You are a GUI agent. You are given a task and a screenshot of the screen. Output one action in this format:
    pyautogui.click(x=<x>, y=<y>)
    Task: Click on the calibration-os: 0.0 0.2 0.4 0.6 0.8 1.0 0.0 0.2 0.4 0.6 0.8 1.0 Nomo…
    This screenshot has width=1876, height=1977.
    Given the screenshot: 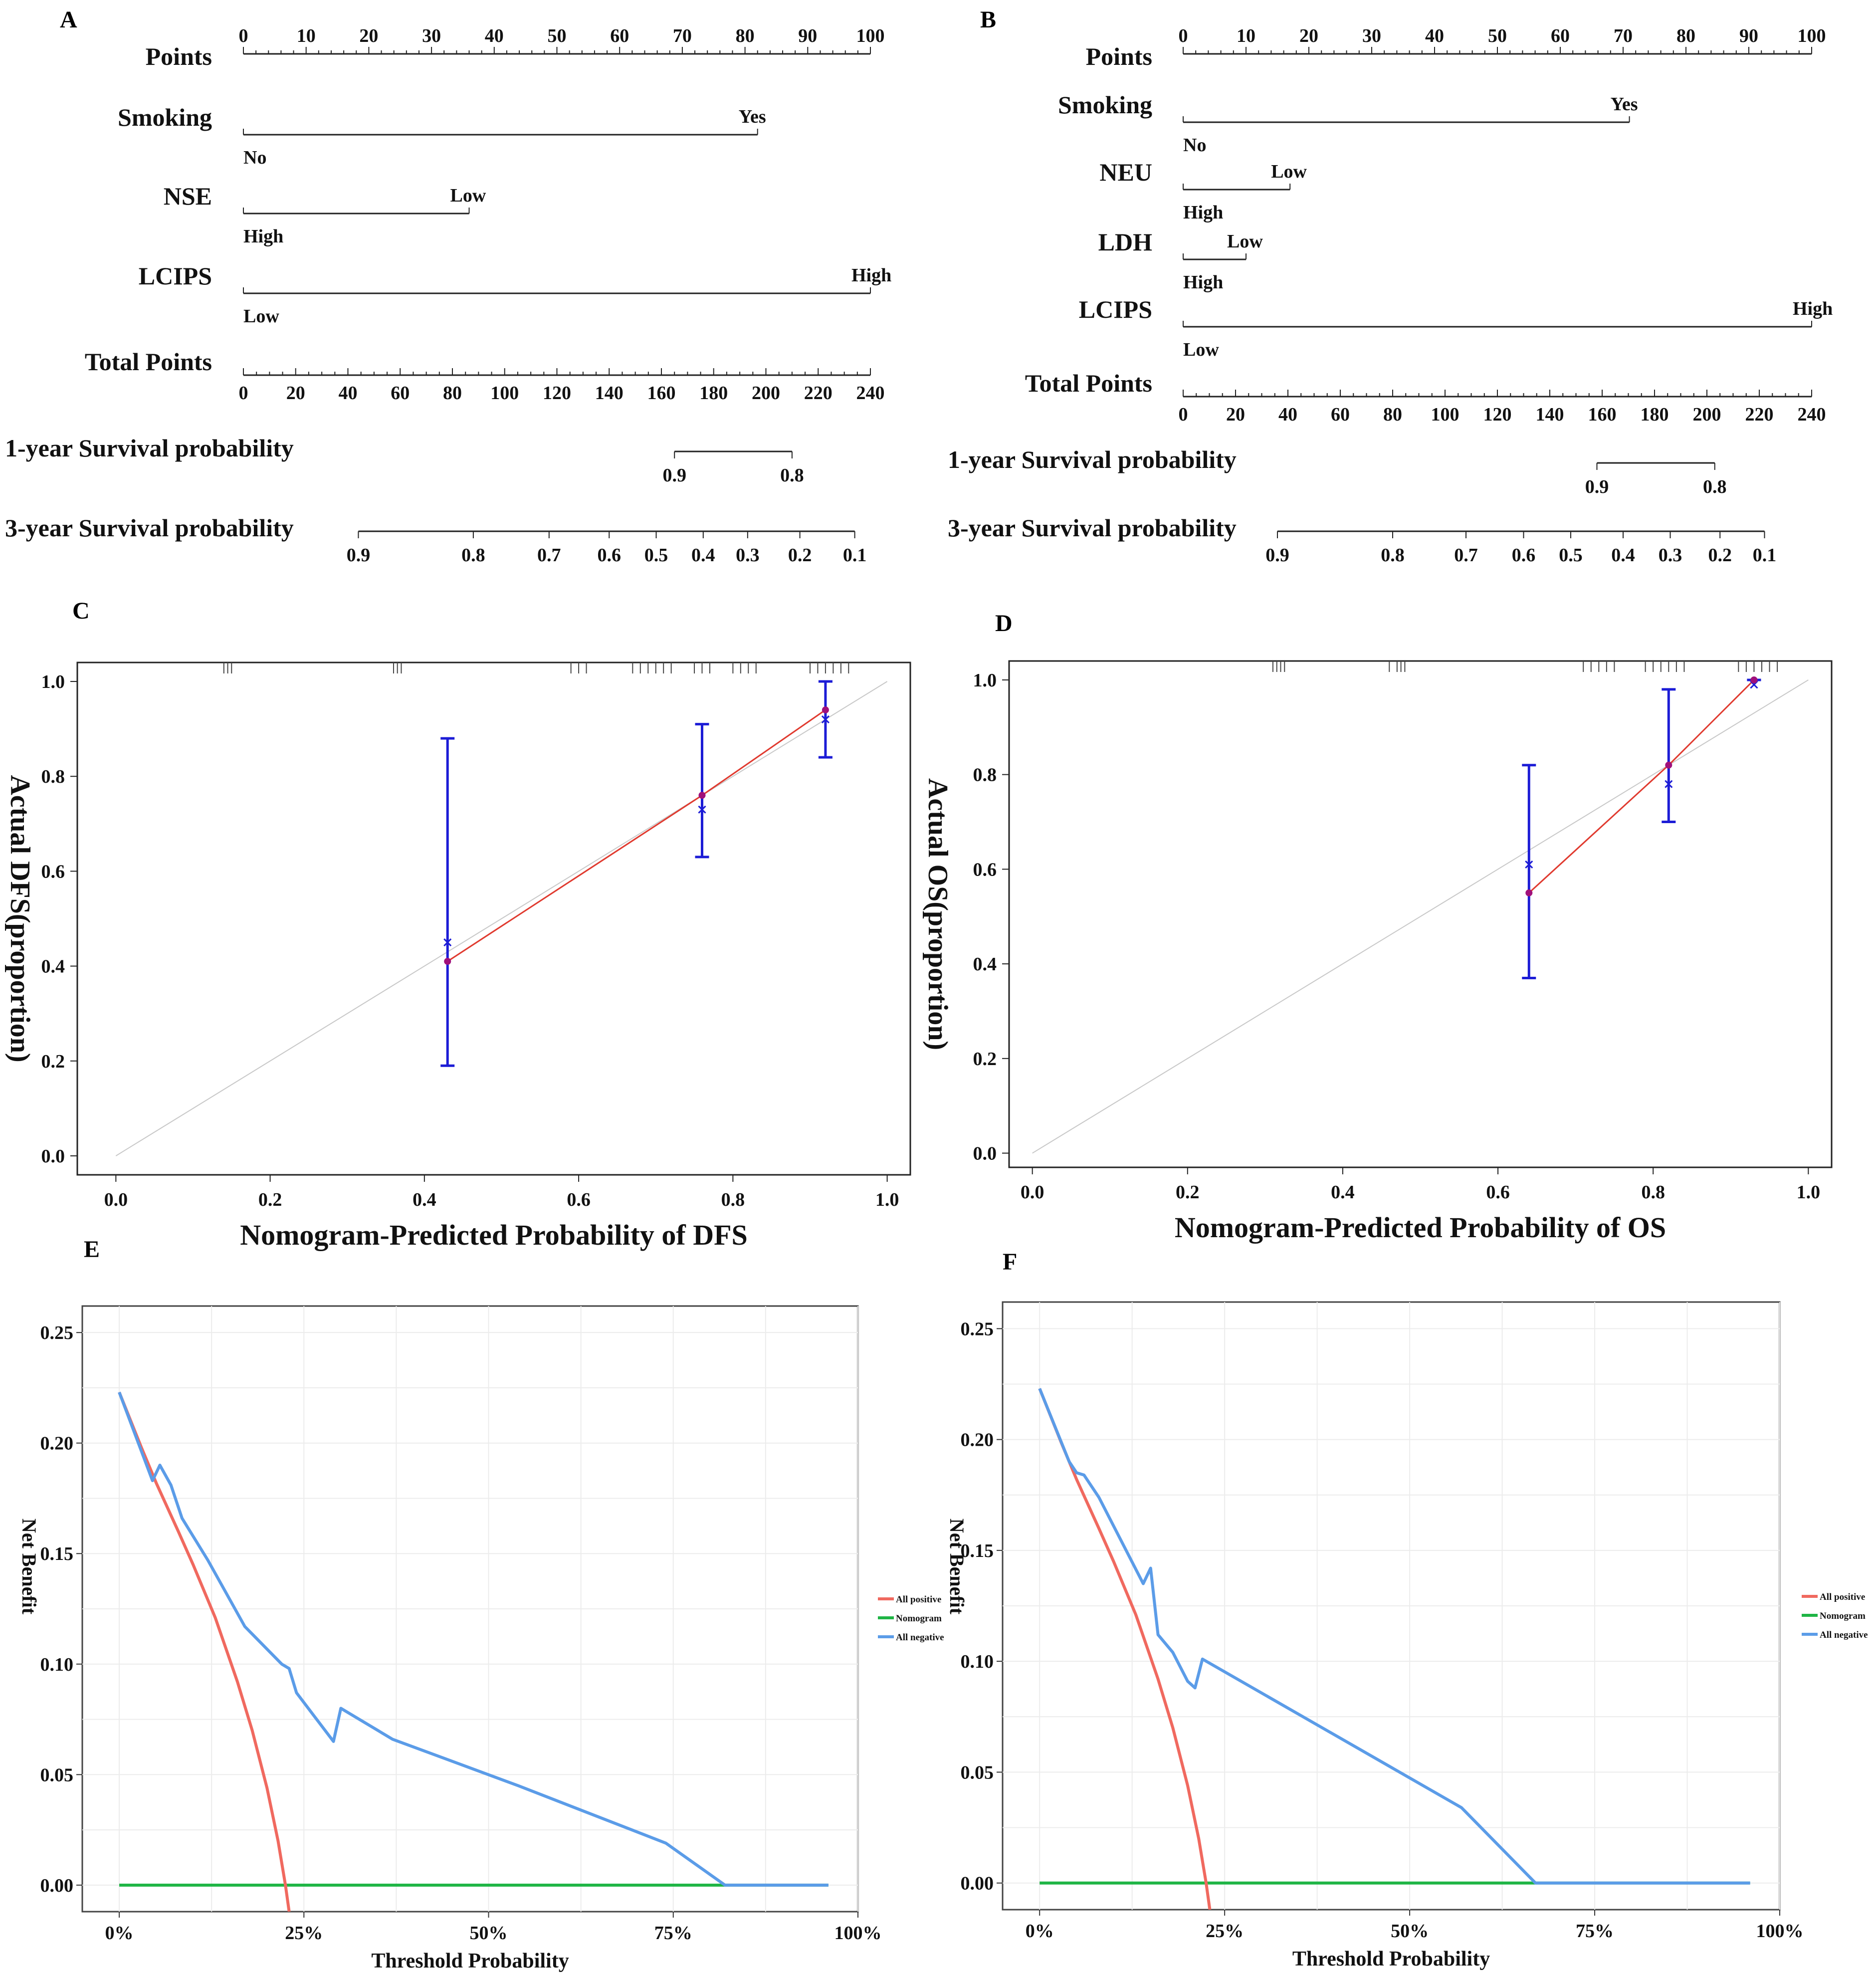 What is the action you would take?
    pyautogui.click(x=1377, y=952)
    